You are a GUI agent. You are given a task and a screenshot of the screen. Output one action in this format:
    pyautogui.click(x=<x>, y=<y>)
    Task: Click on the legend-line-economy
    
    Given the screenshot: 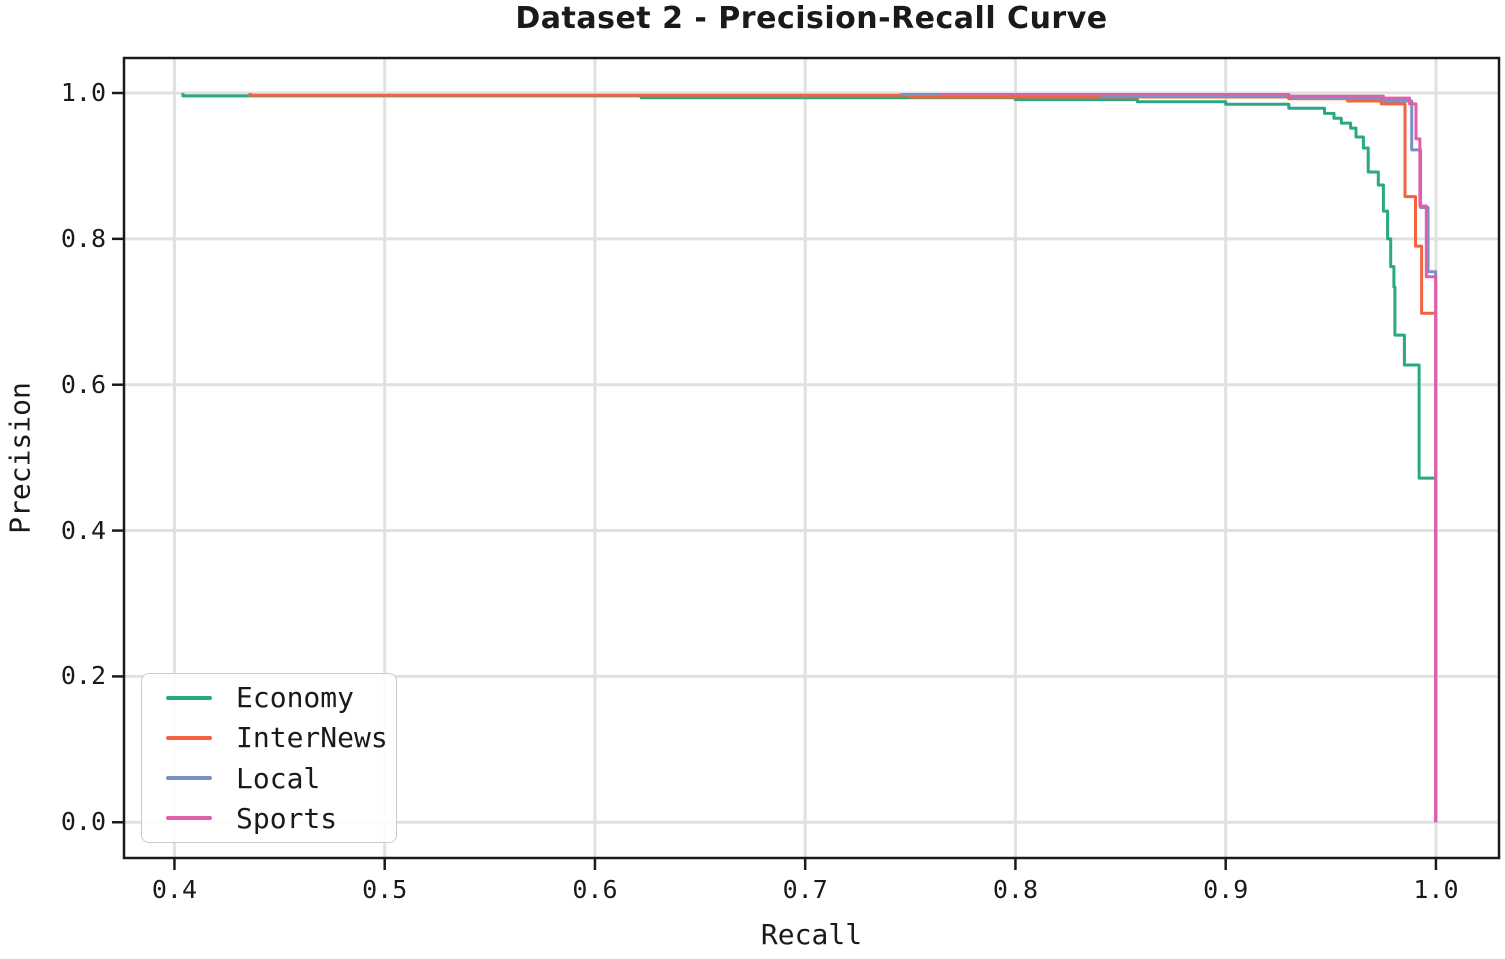 What is the action you would take?
    pyautogui.click(x=189, y=697)
    